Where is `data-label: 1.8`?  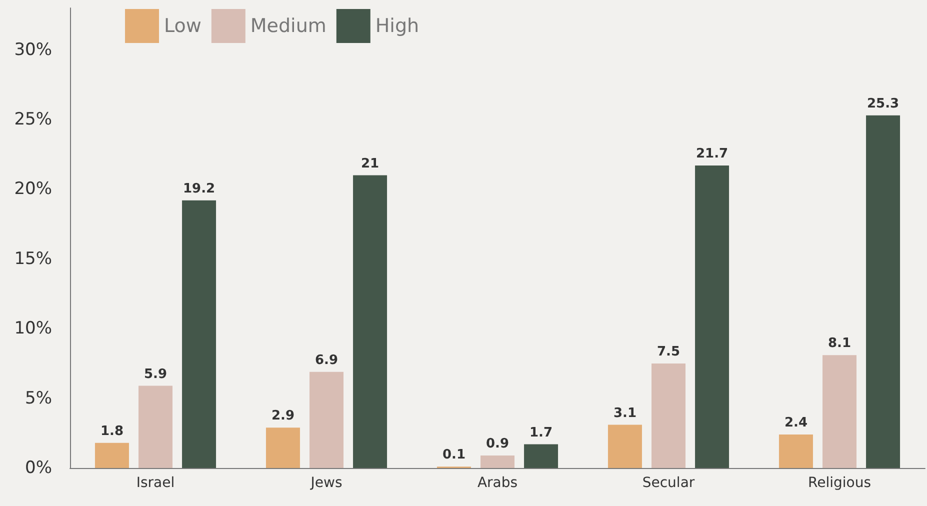 data-label: 1.8 is located at coordinates (112, 431).